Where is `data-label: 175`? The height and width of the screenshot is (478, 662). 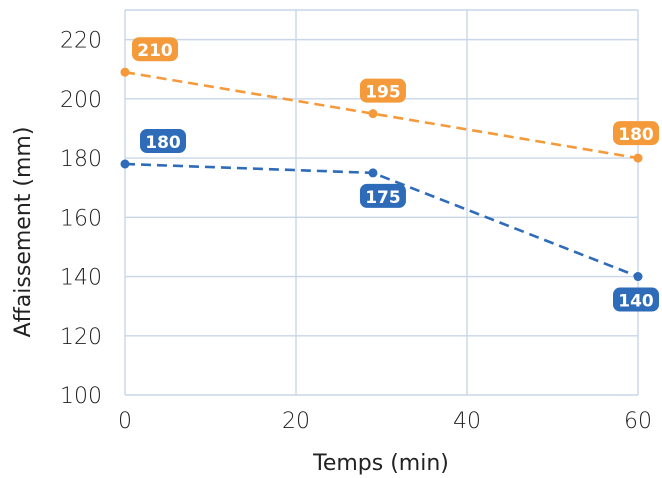
data-label: 175 is located at coordinates (382, 195).